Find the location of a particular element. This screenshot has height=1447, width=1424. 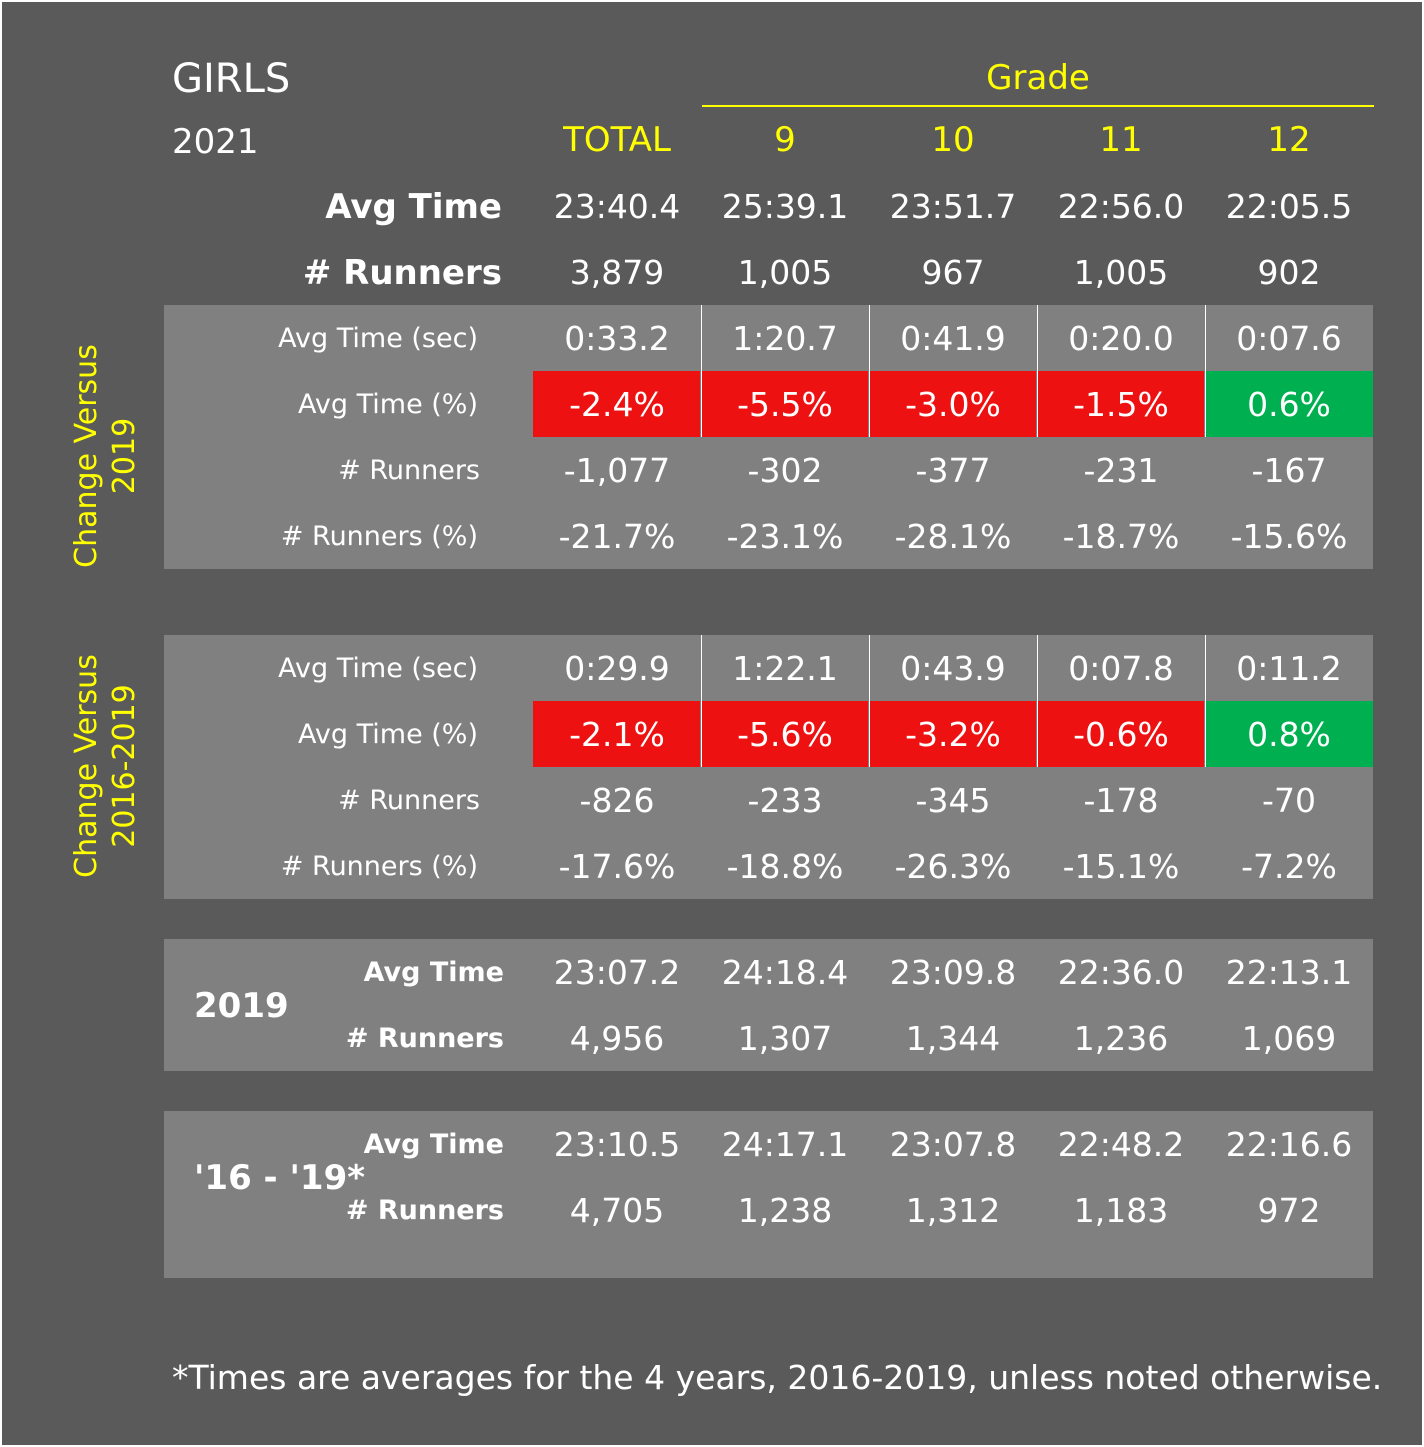

y1619-runners: 972 is located at coordinates (1289, 1210).